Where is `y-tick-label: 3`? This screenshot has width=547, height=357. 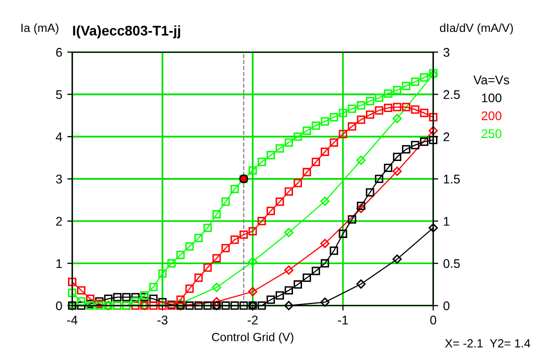
y-tick-label: 3 is located at coordinates (59, 179).